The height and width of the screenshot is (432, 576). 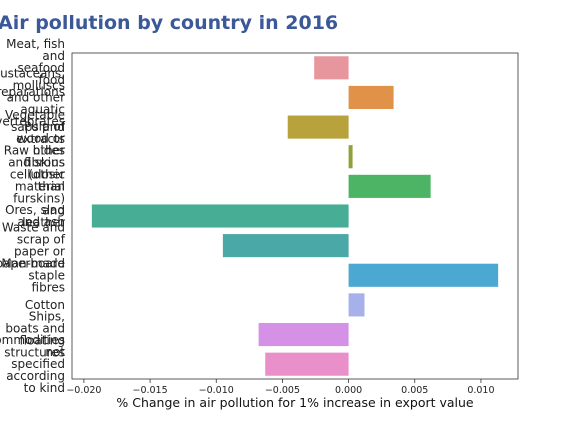 What do you see at coordinates (216, 390) in the screenshot?
I see `x-tick-label: −0.010` at bounding box center [216, 390].